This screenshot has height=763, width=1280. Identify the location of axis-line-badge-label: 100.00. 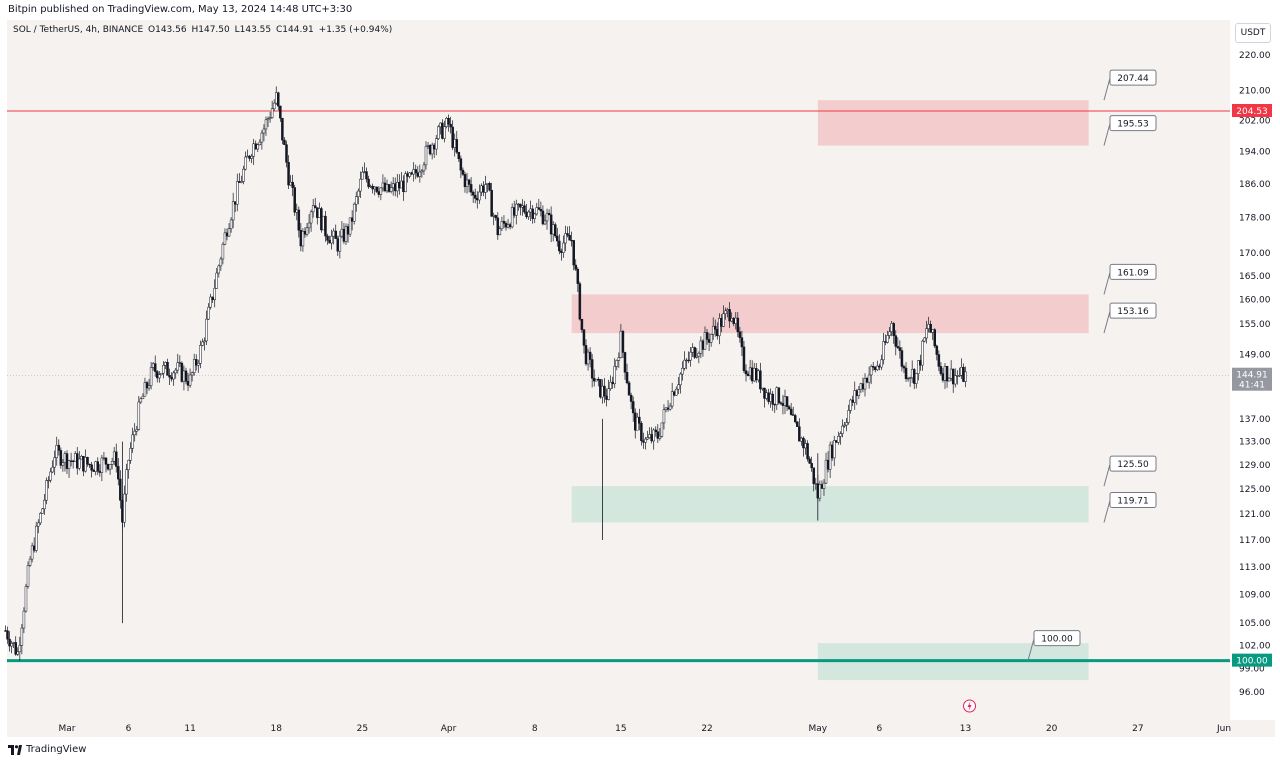
(1252, 662).